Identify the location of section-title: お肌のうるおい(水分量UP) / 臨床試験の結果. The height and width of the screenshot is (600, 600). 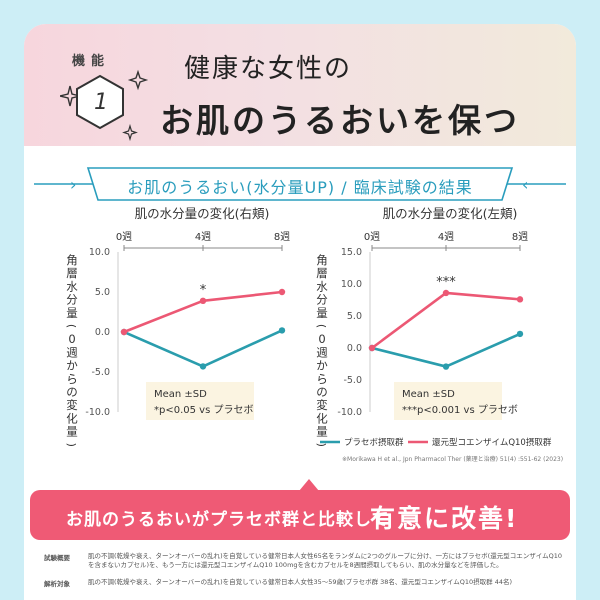
(300, 187).